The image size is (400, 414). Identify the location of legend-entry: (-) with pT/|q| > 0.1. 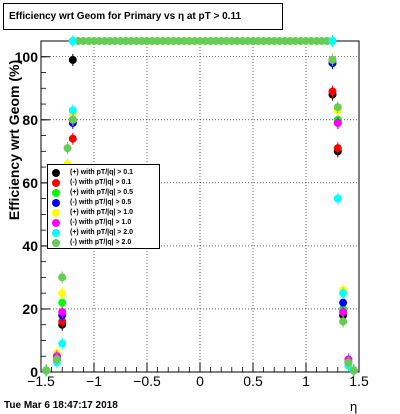
(103, 183).